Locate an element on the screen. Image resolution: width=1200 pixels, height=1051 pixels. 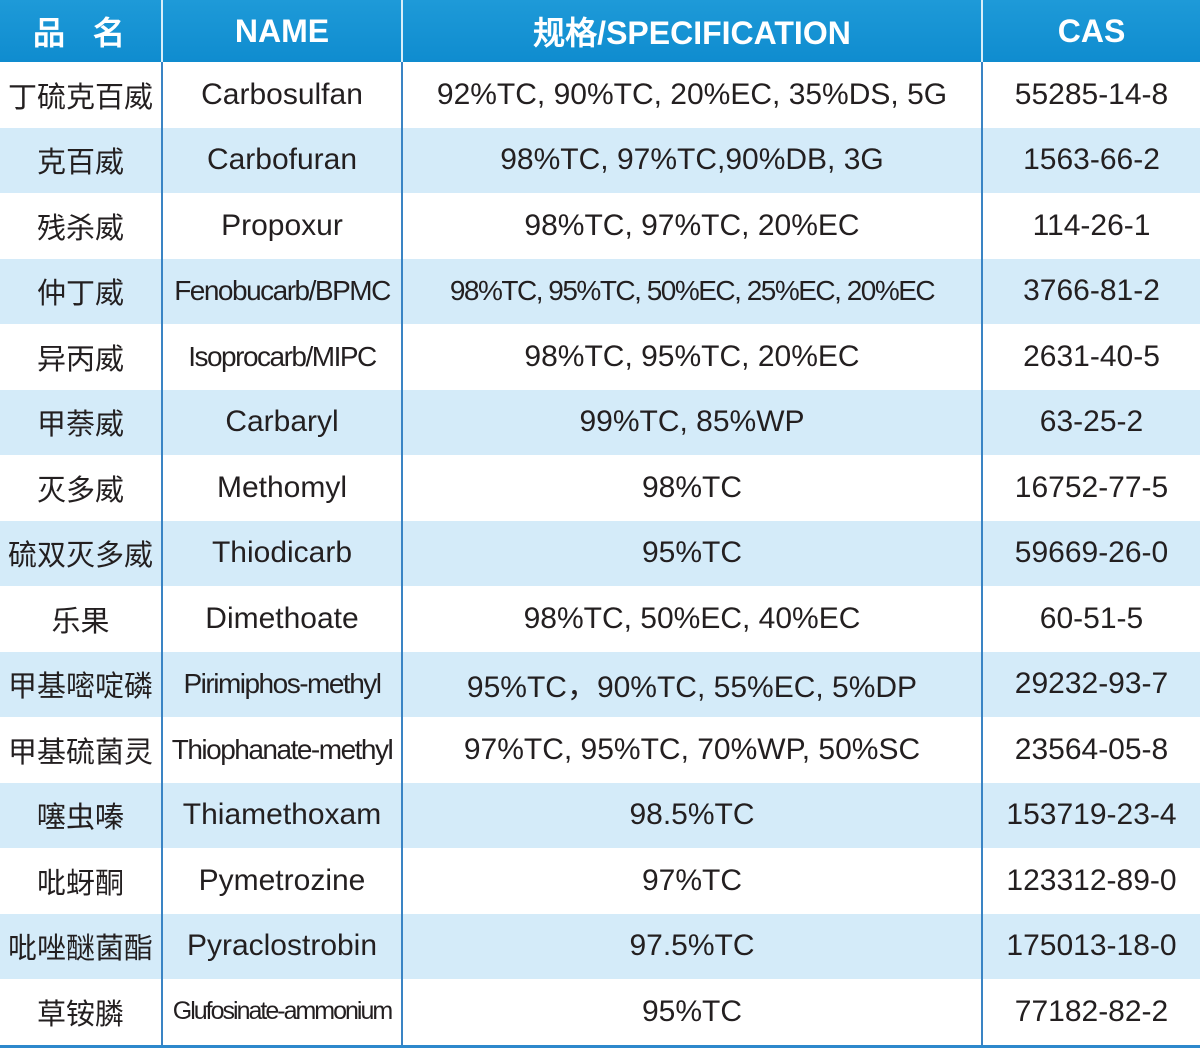
cell-cas: 175013-18-0 is located at coordinates (1090, 946).